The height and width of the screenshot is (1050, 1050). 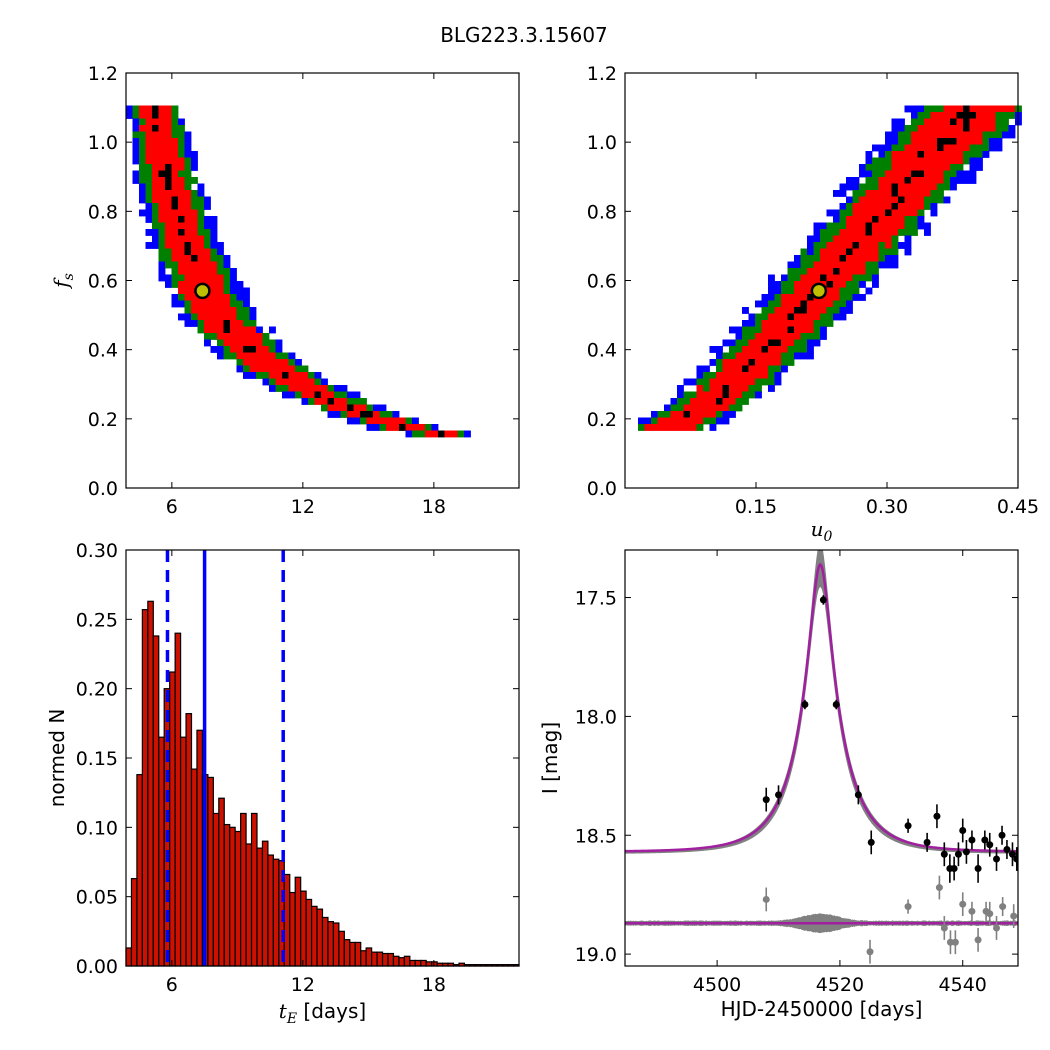 I want to click on x-tick-label: 18, so click(x=434, y=985).